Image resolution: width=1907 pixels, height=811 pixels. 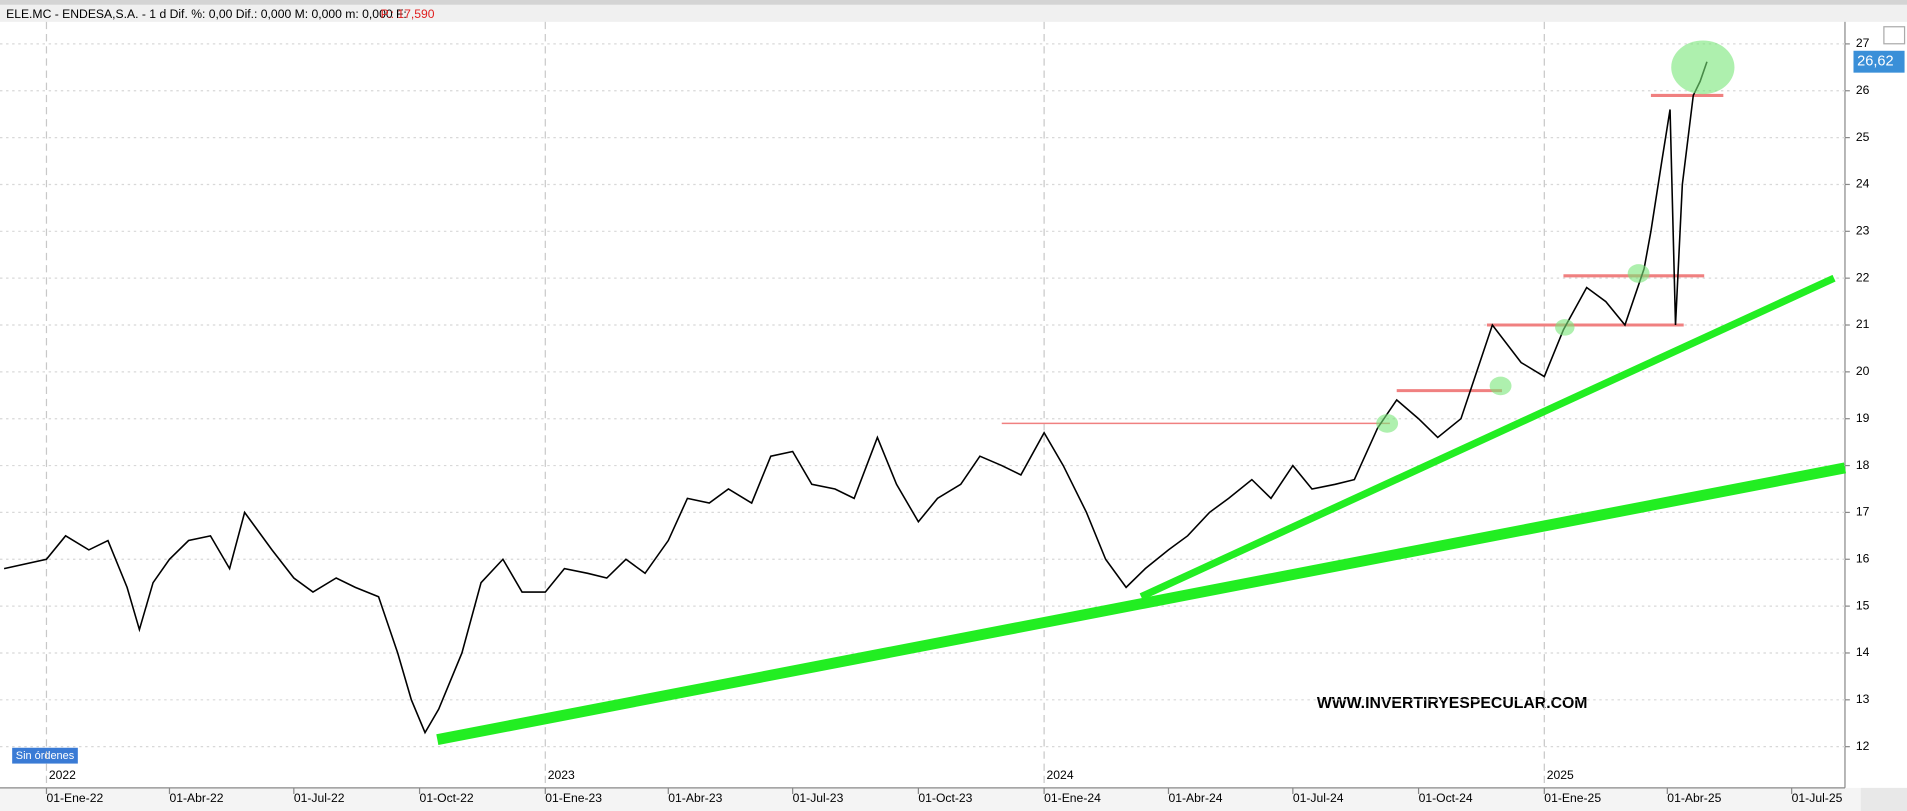 I want to click on status-text: Sin órdenes, so click(x=45, y=756).